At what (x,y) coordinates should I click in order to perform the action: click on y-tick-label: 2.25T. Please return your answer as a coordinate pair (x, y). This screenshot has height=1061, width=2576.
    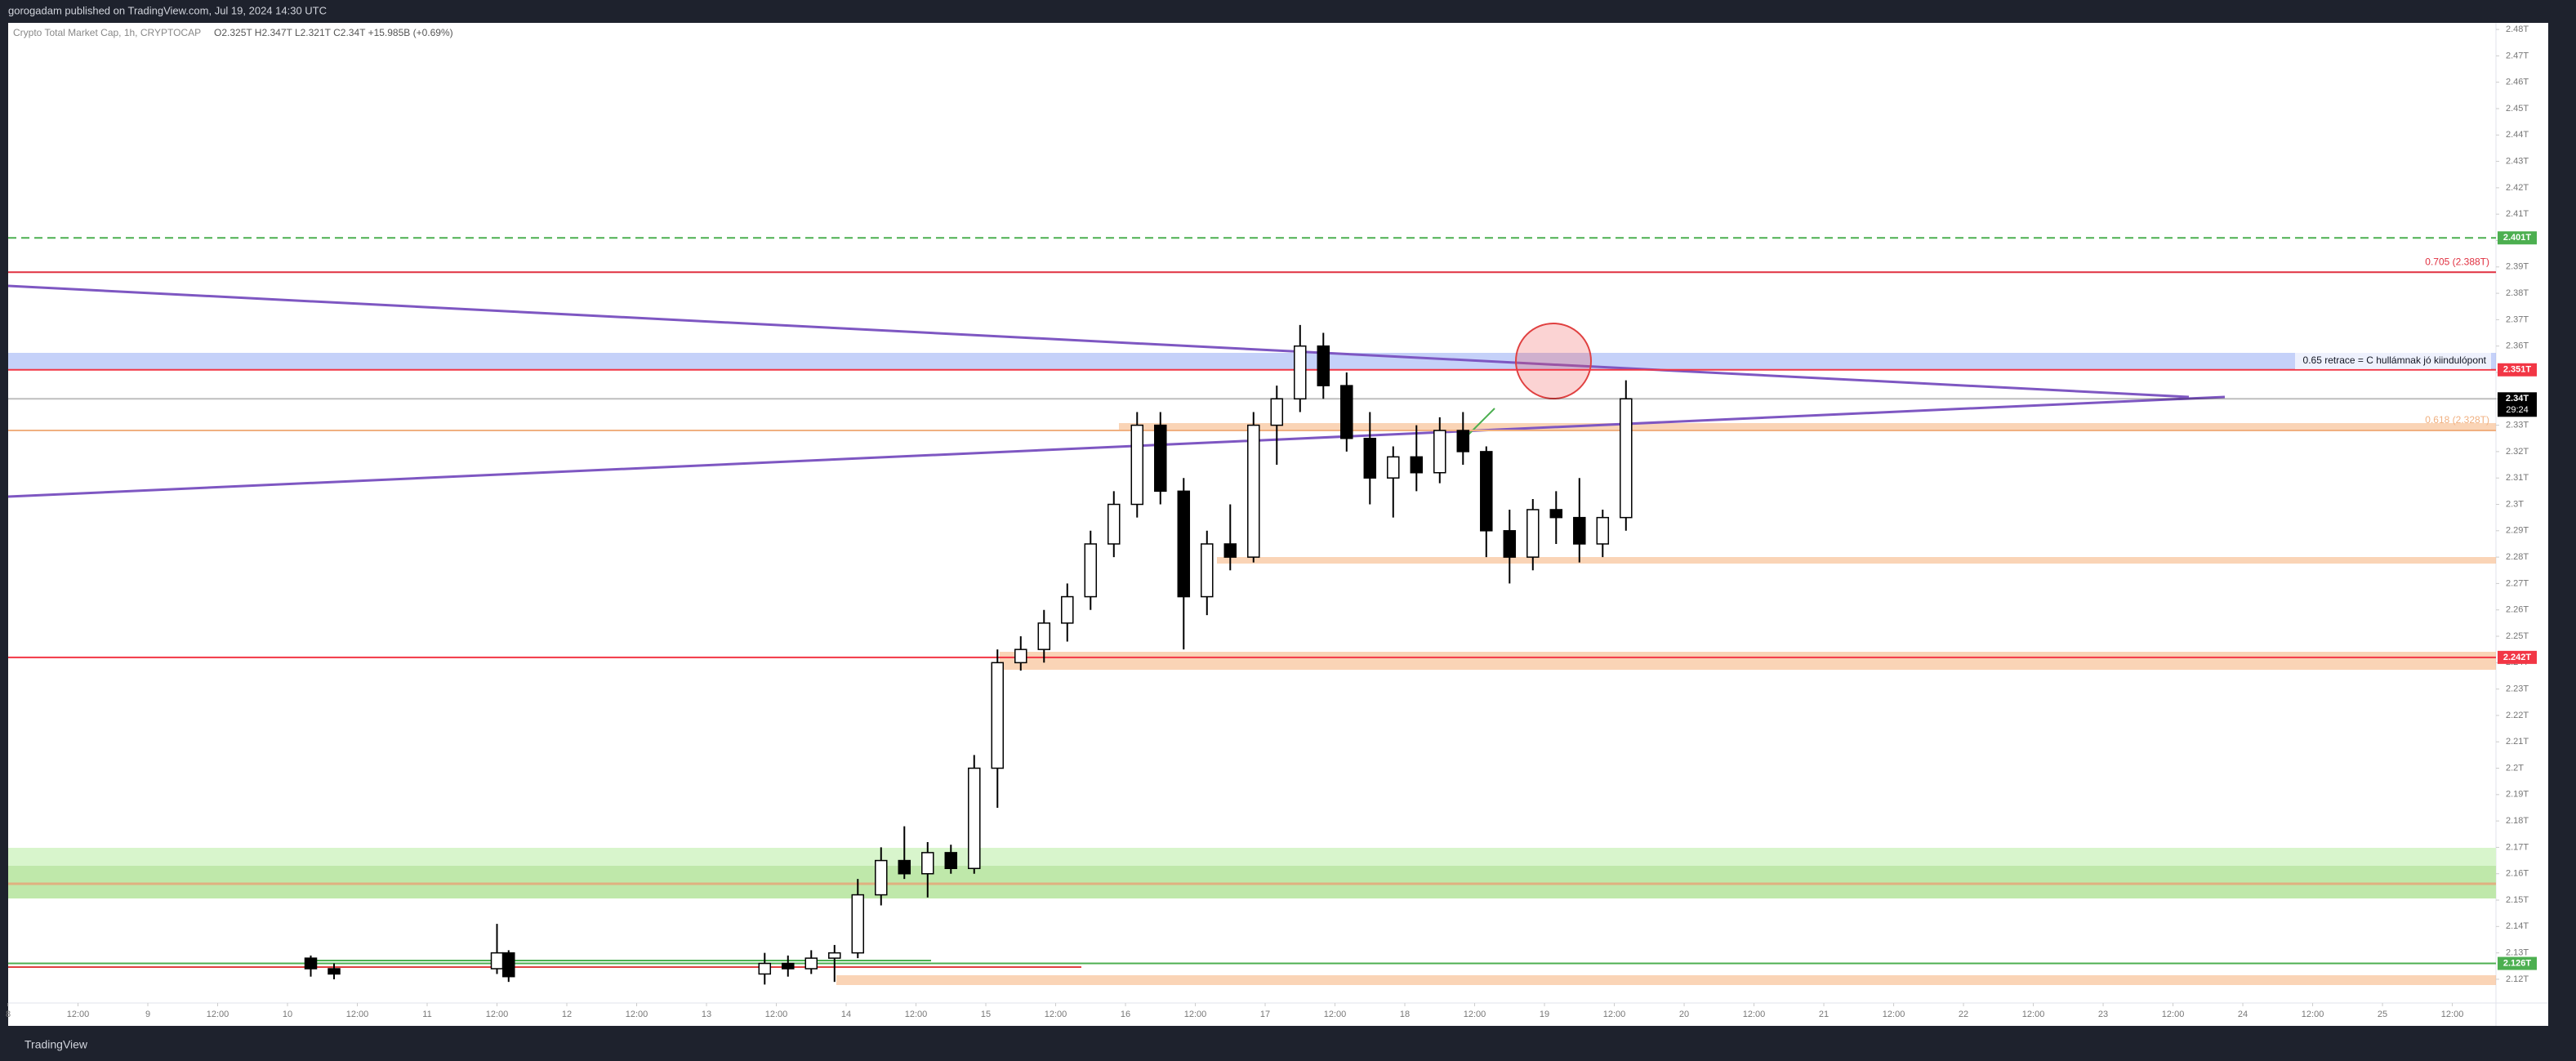
    Looking at the image, I should click on (2517, 636).